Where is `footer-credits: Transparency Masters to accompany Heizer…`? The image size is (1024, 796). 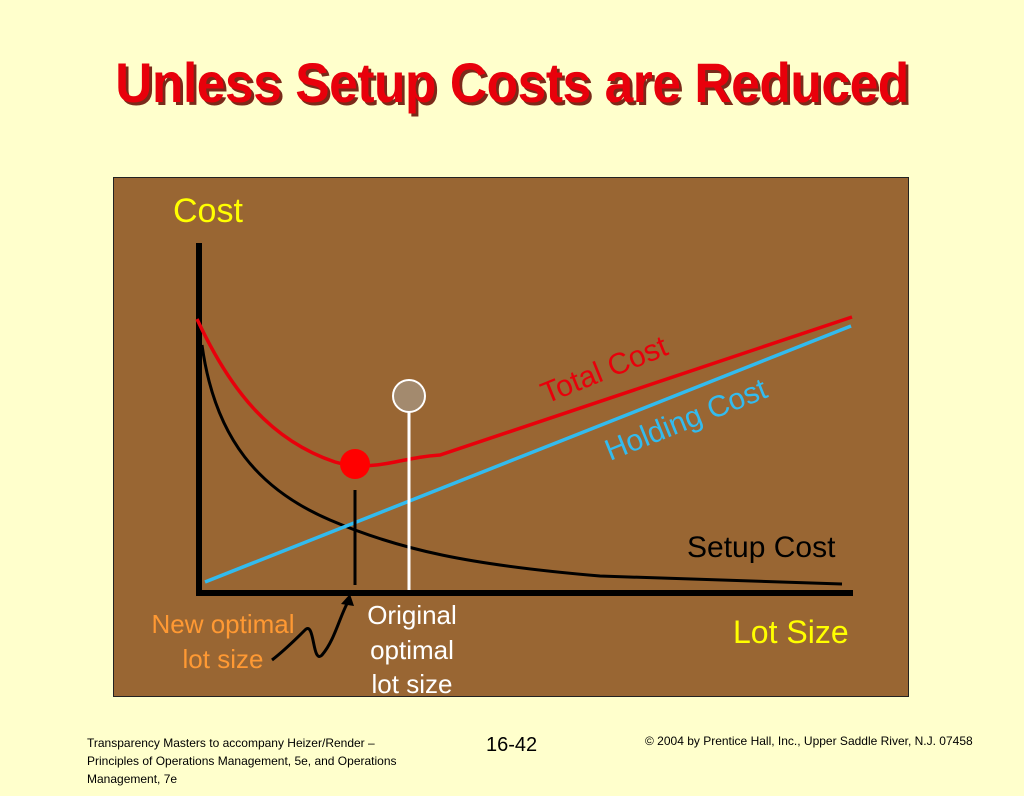 footer-credits: Transparency Masters to accompany Heizer… is located at coordinates (247, 761).